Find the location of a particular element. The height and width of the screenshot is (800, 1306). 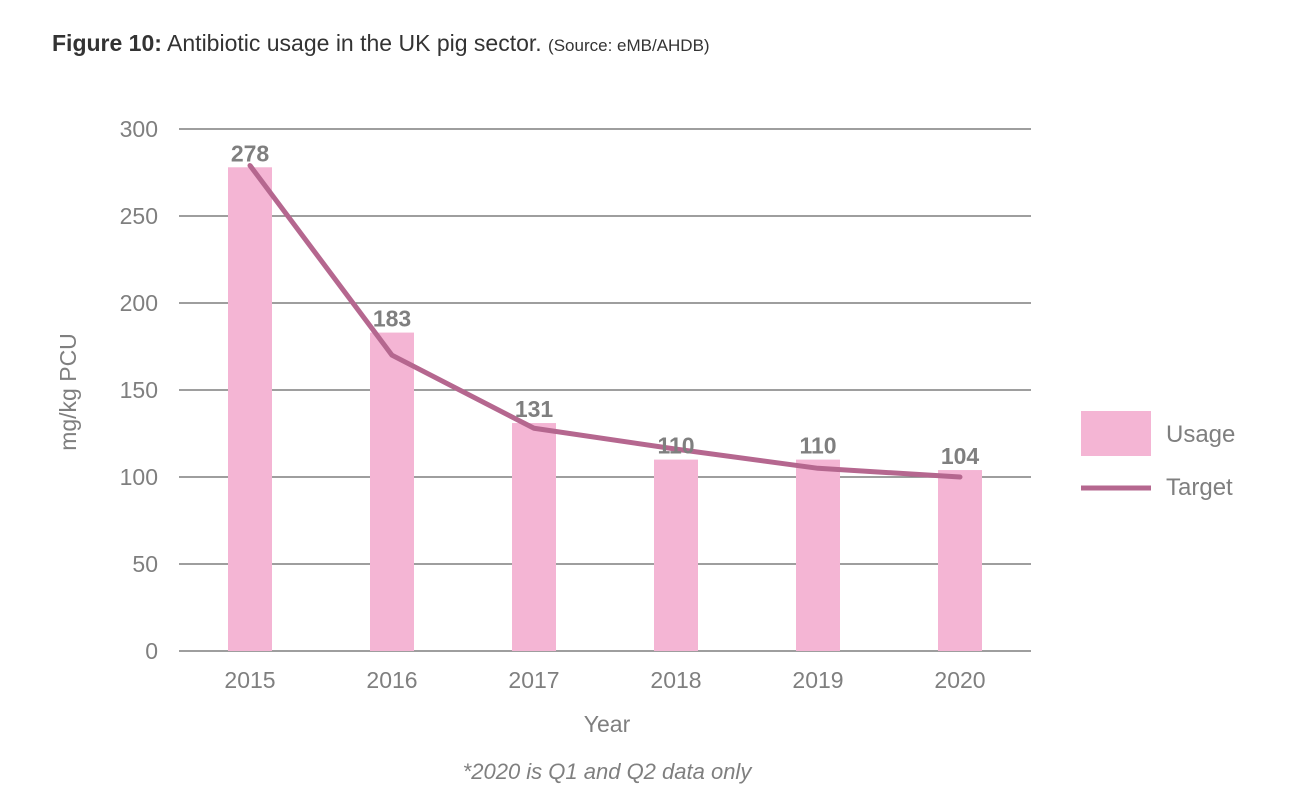

y-tick-label: 200 is located at coordinates (139, 303).